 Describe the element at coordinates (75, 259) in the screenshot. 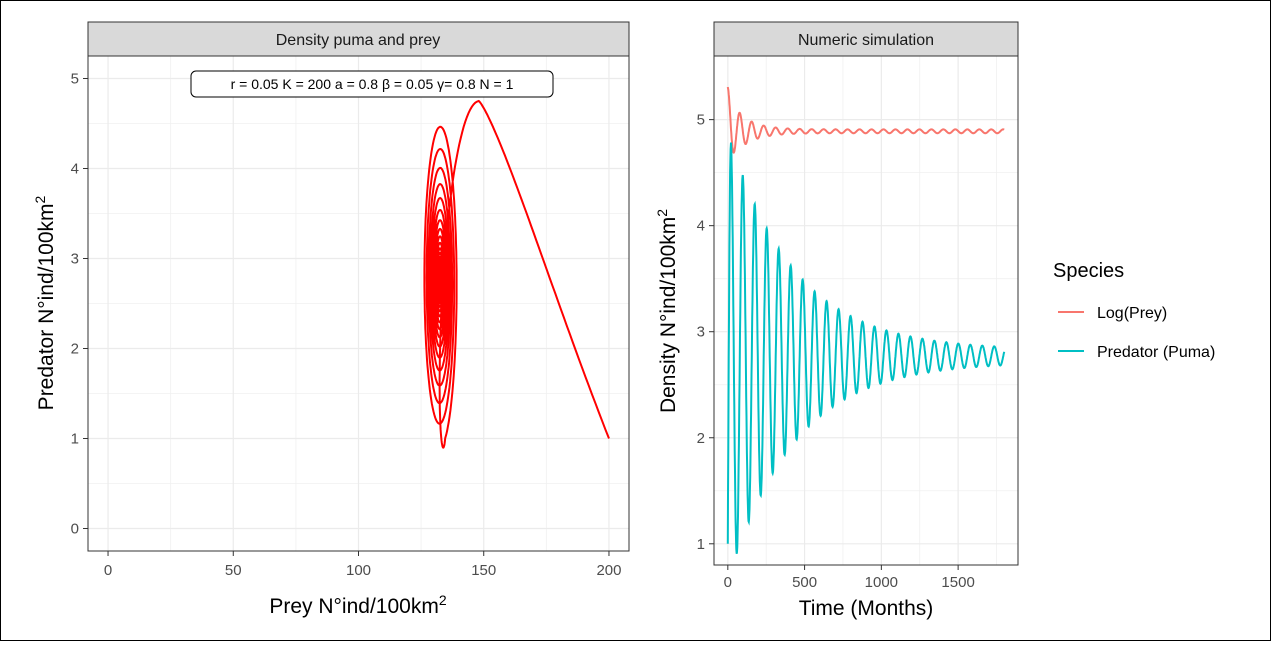

I see `y-tick-label-left: 3` at that location.